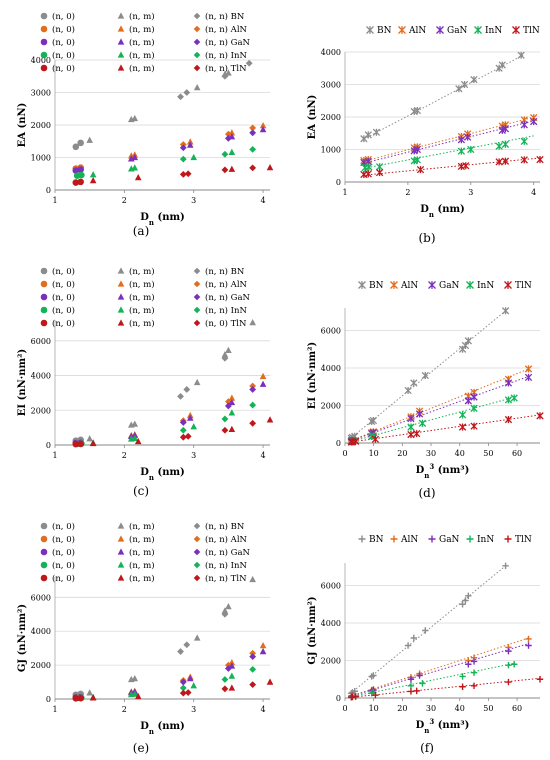 This screenshot has height=760, width=550. I want to click on point-GaN-nn, so click(228, 668).